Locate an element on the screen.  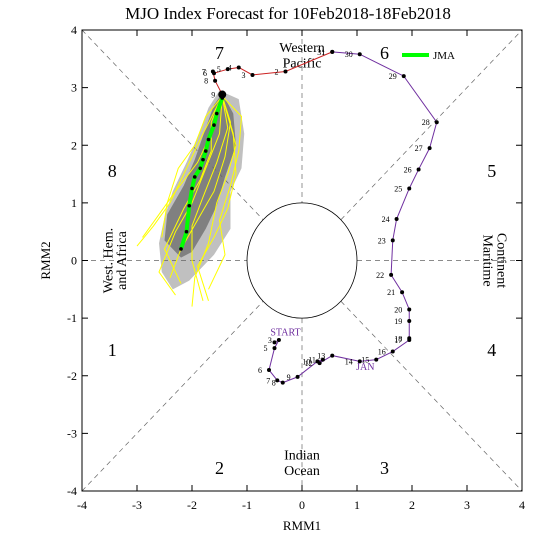
phase-number-2: 2 is located at coordinates (219, 468).